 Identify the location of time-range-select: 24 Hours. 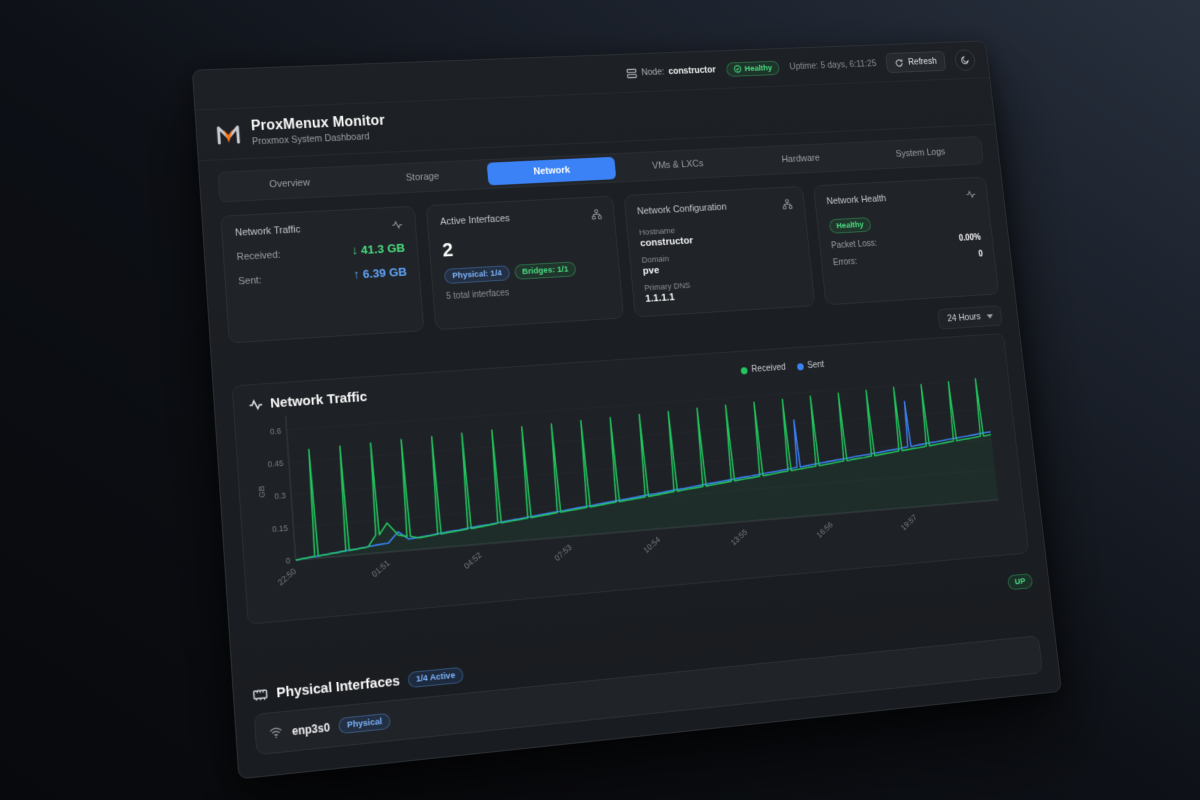
(970, 317).